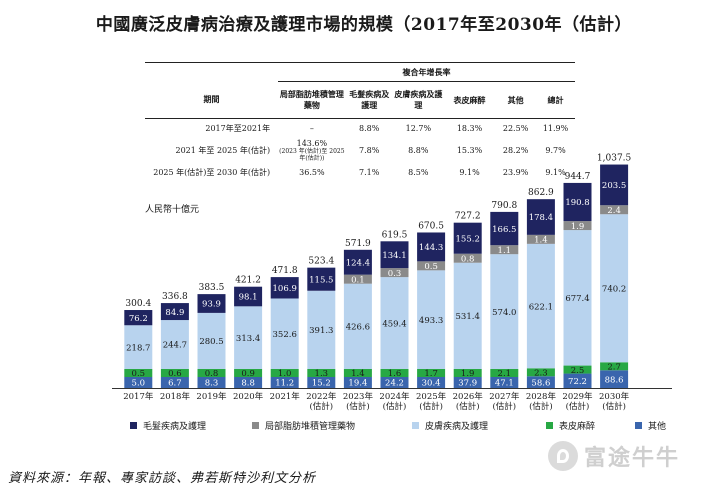  What do you see at coordinates (138, 348) in the screenshot?
I see `data-label: 218.7` at bounding box center [138, 348].